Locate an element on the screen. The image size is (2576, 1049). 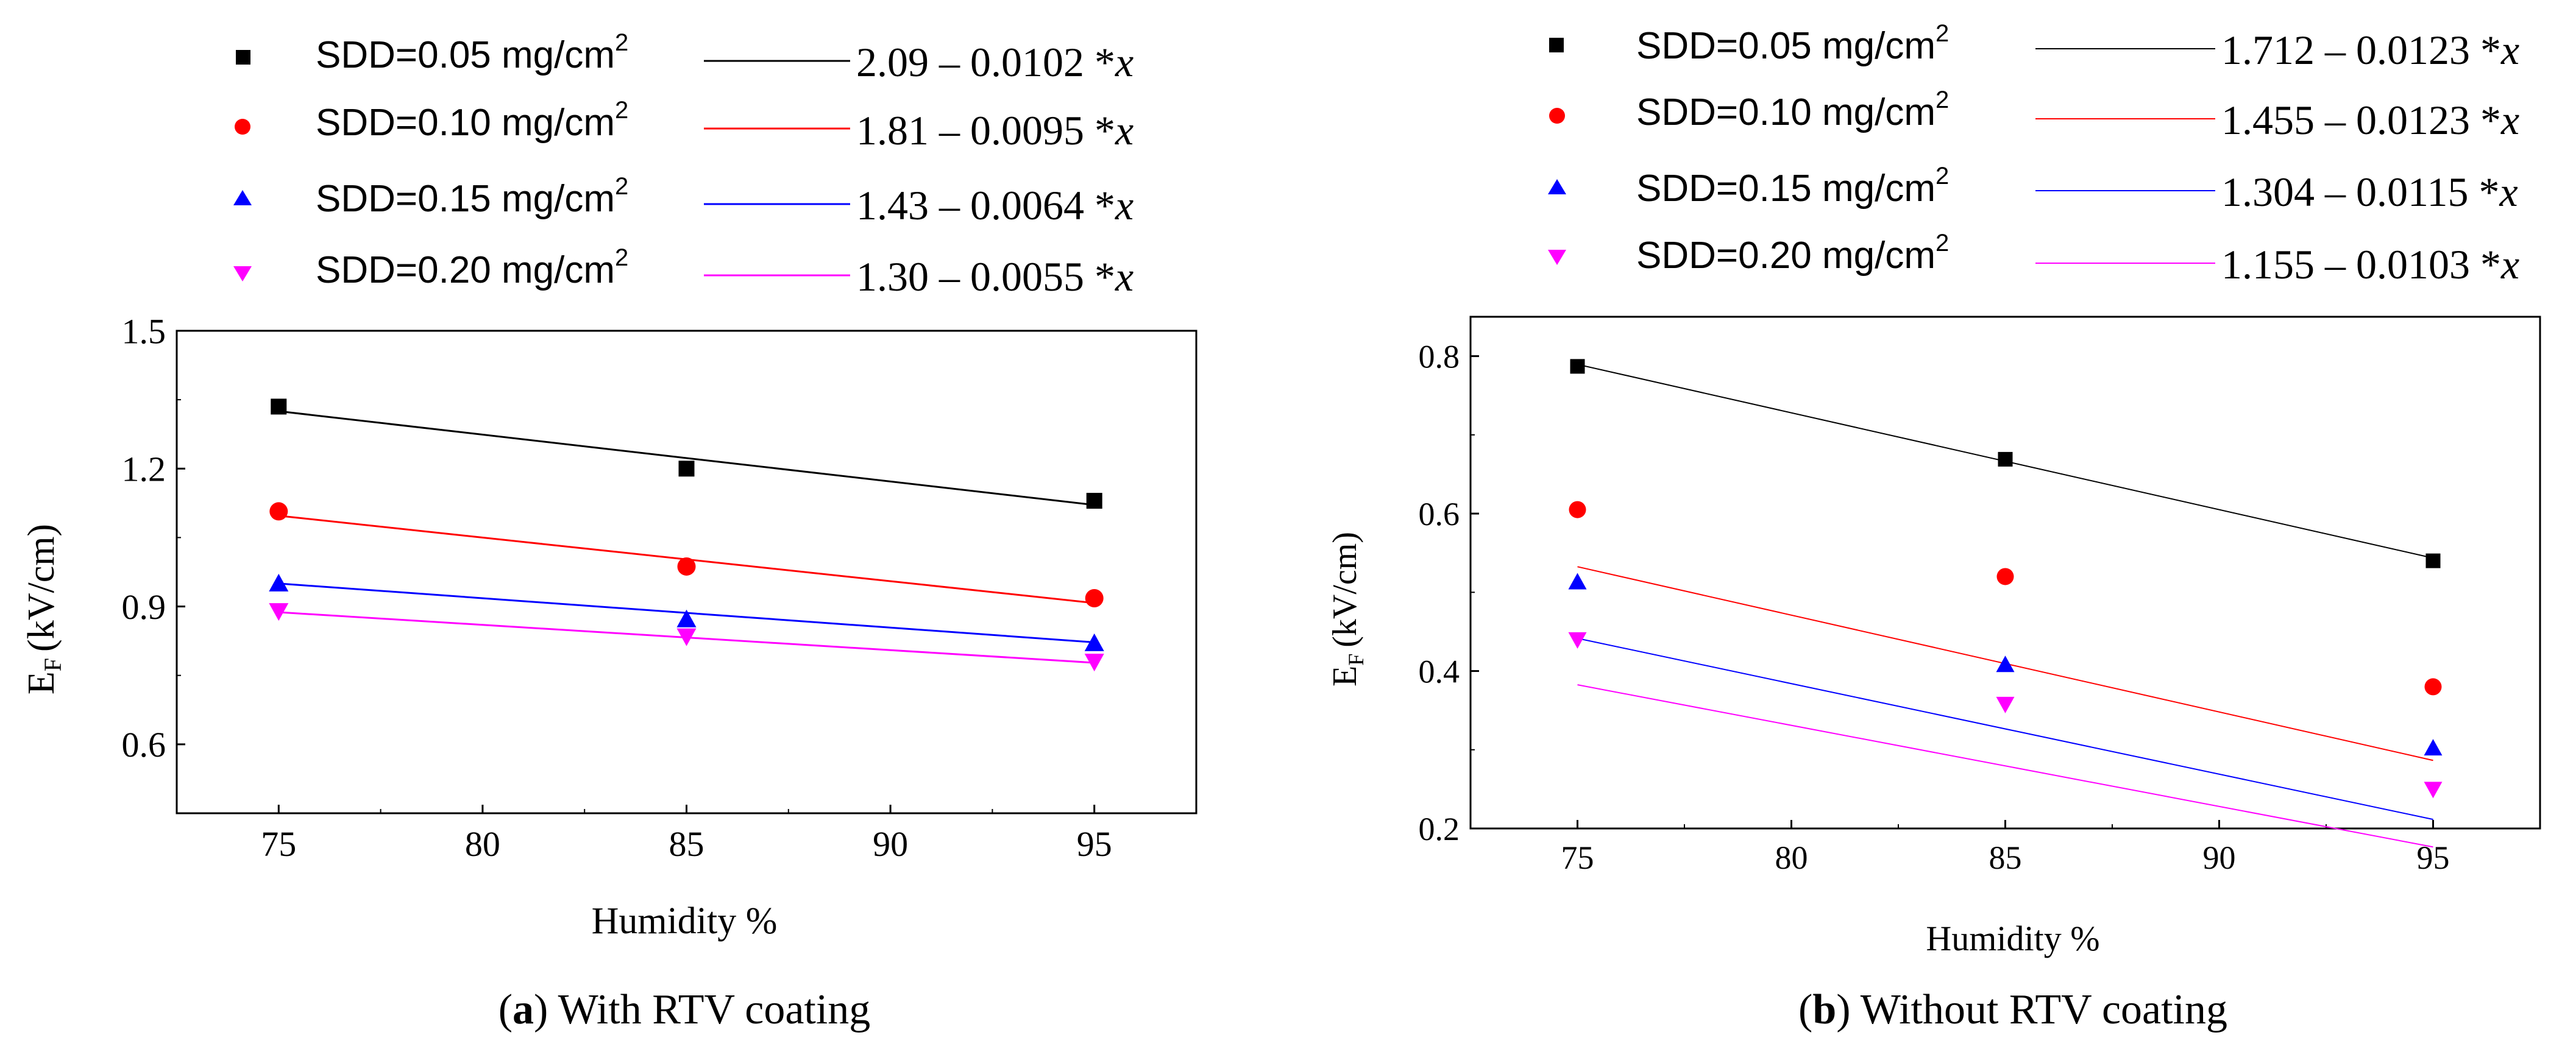
y-tick-label-a: 1.2 is located at coordinates (144, 469).